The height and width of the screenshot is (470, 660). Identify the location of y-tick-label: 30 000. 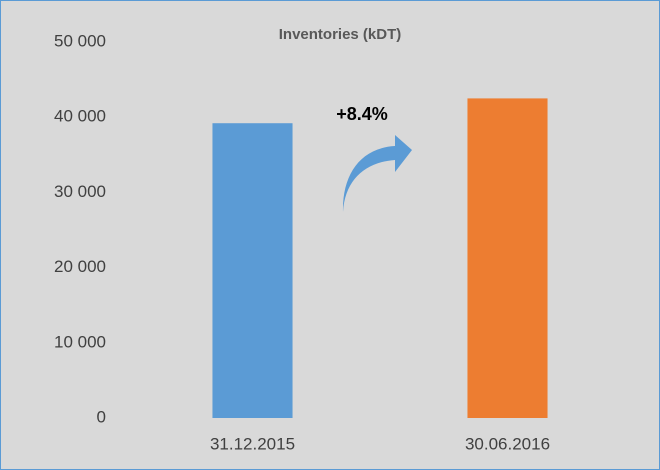
(80, 191).